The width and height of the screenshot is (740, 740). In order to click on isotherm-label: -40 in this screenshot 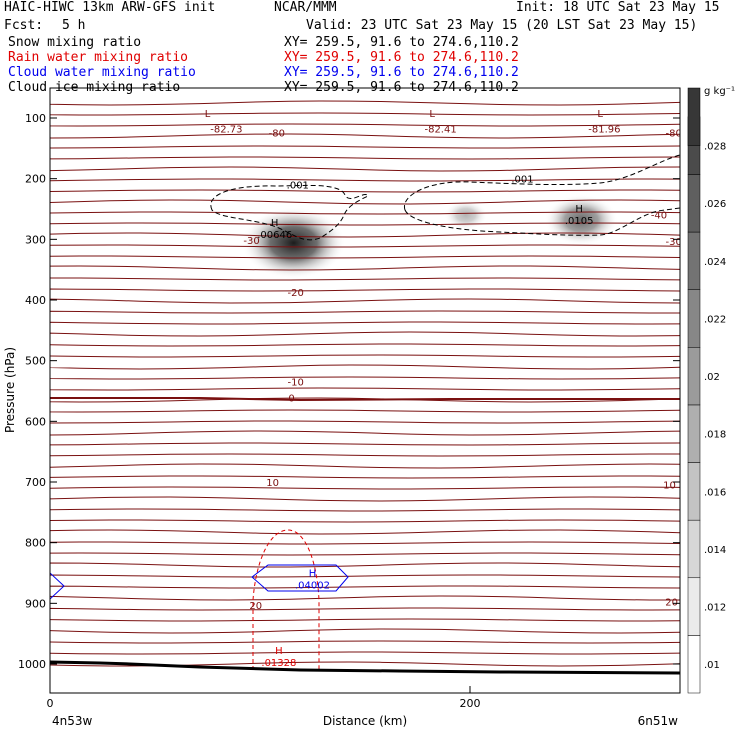, I will do `click(659, 215)`.